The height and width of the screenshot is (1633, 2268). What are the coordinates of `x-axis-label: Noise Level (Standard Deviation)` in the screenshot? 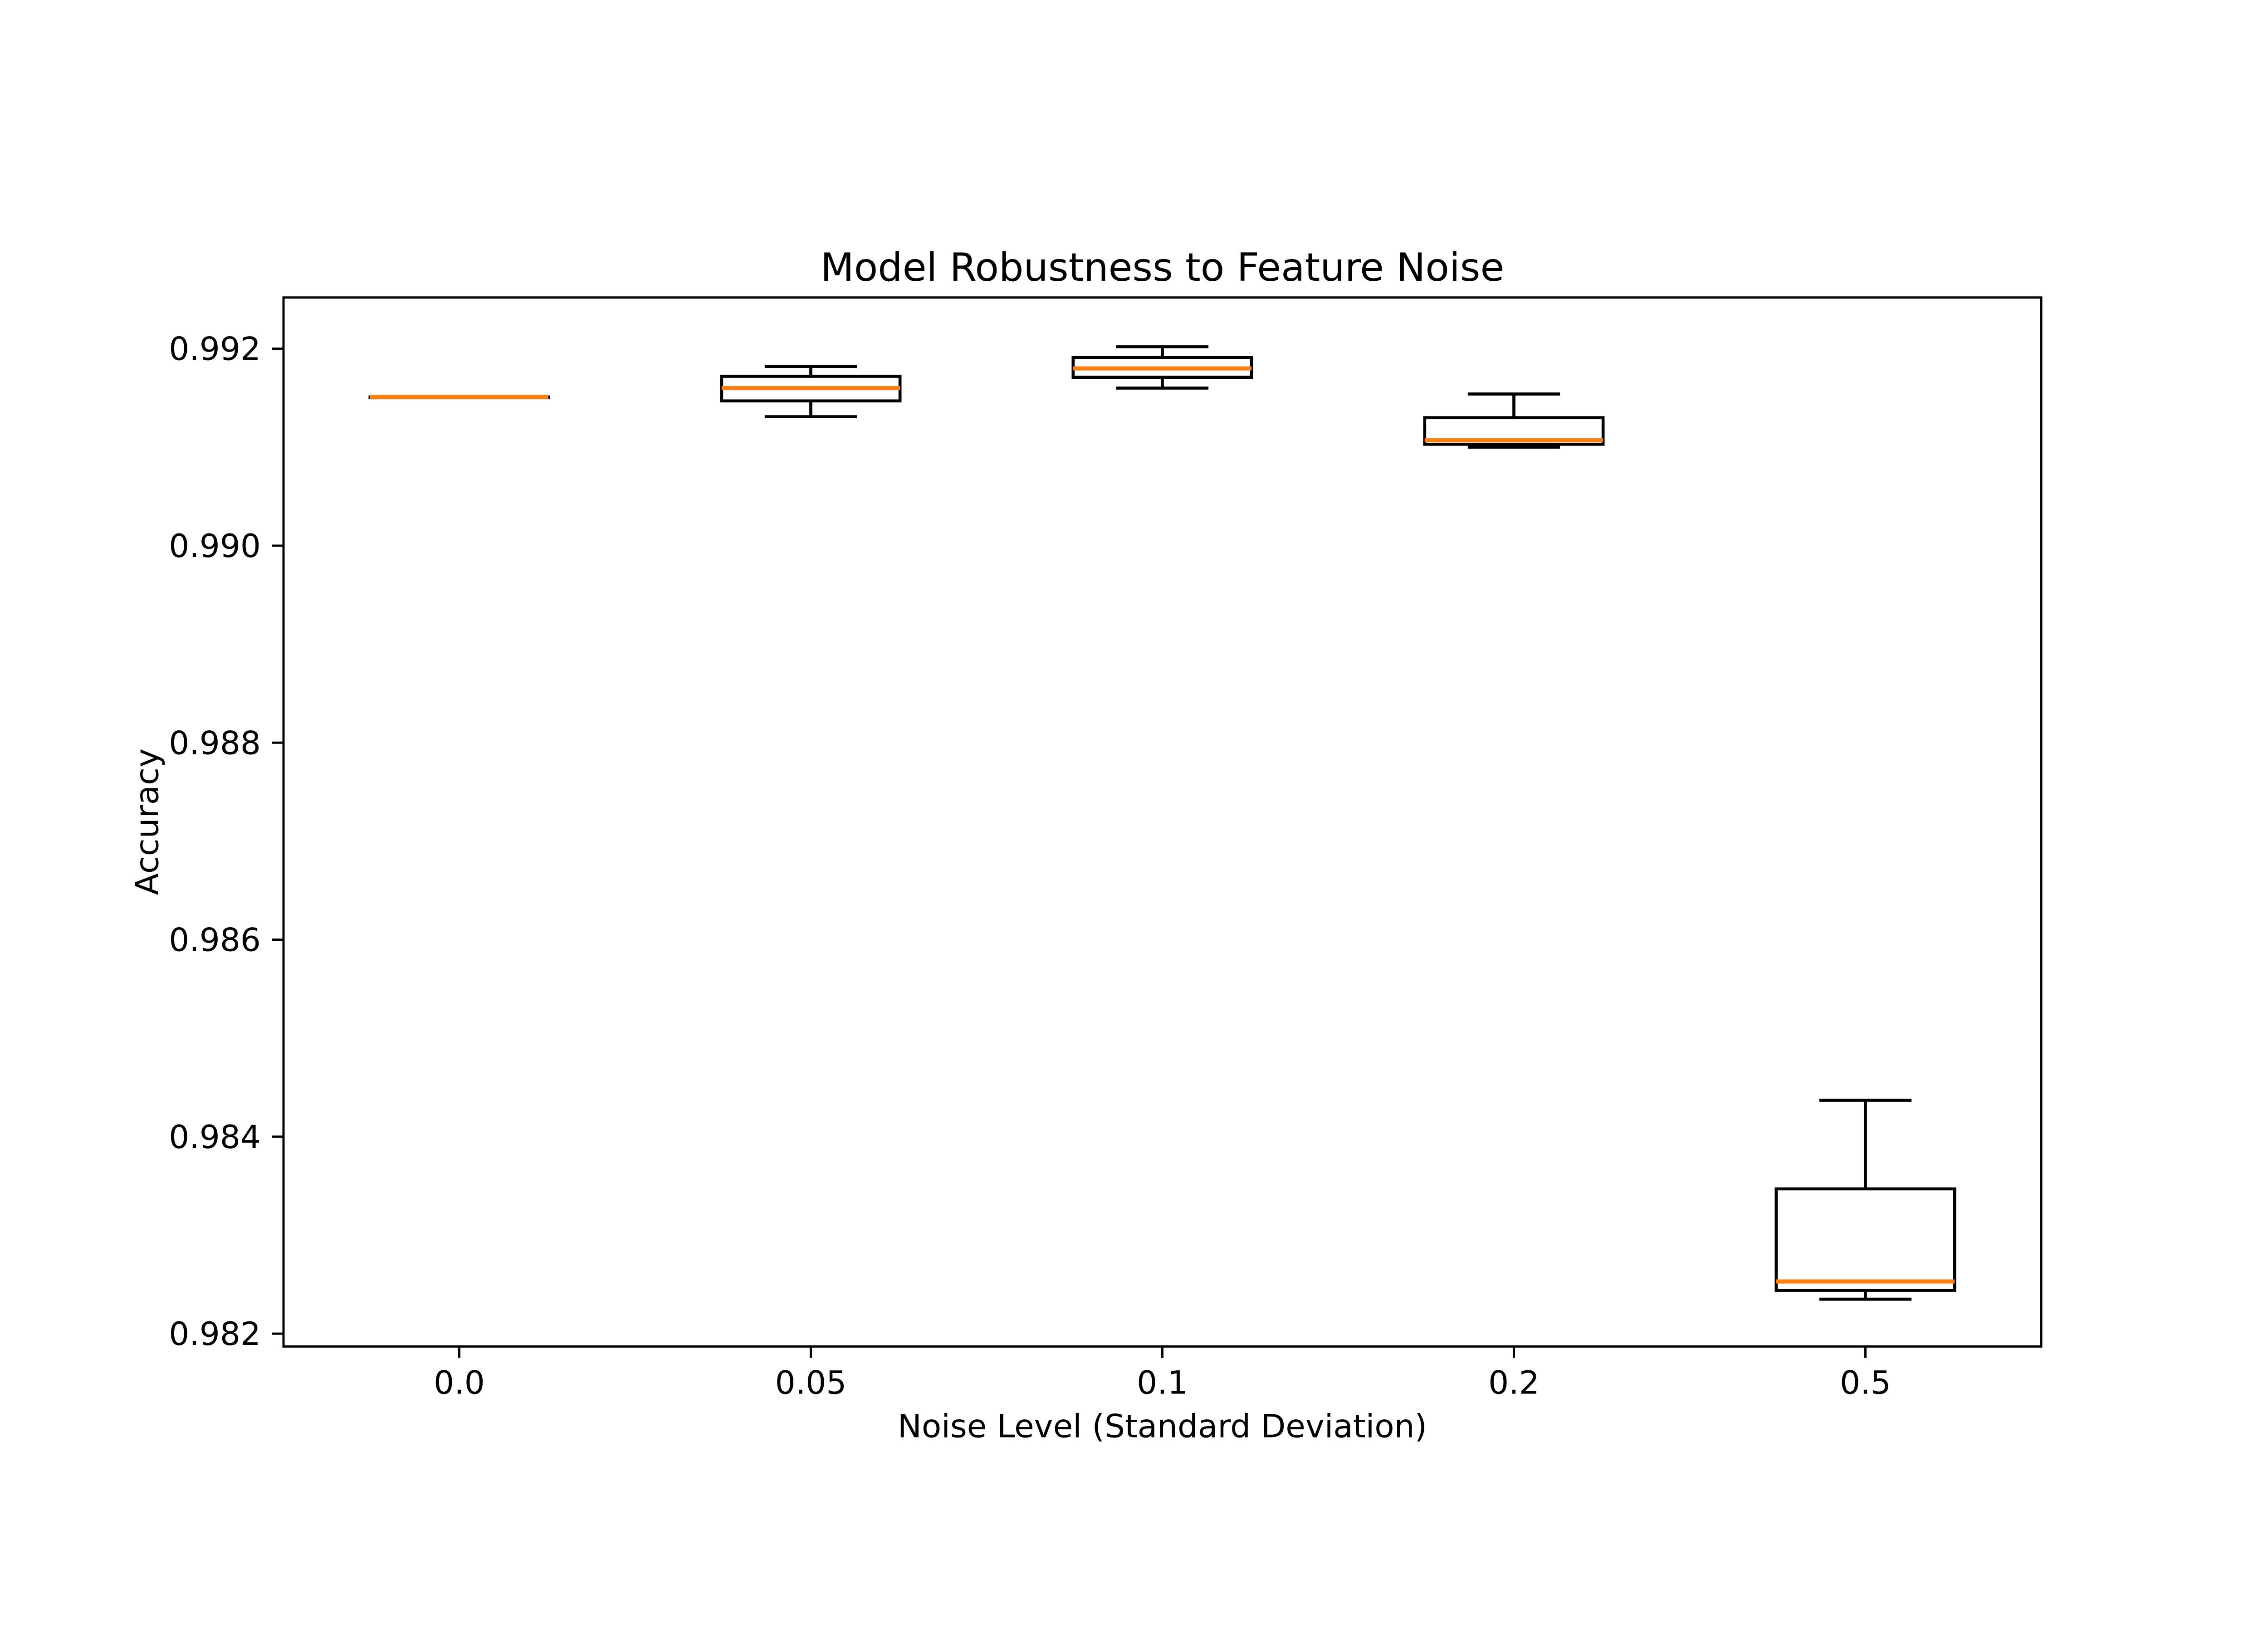 It's located at (1162, 1426).